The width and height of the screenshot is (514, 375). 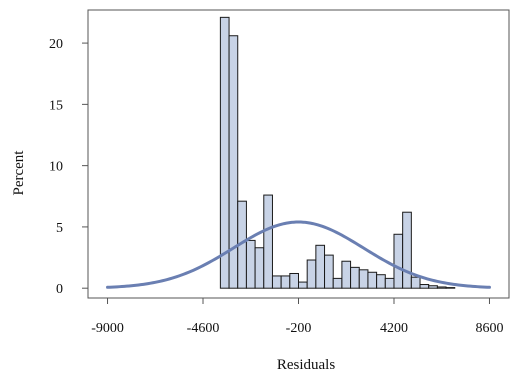 What do you see at coordinates (297, 317) in the screenshot?
I see `x-axis-ticks: -9000 -4600 -200 4200 8600` at bounding box center [297, 317].